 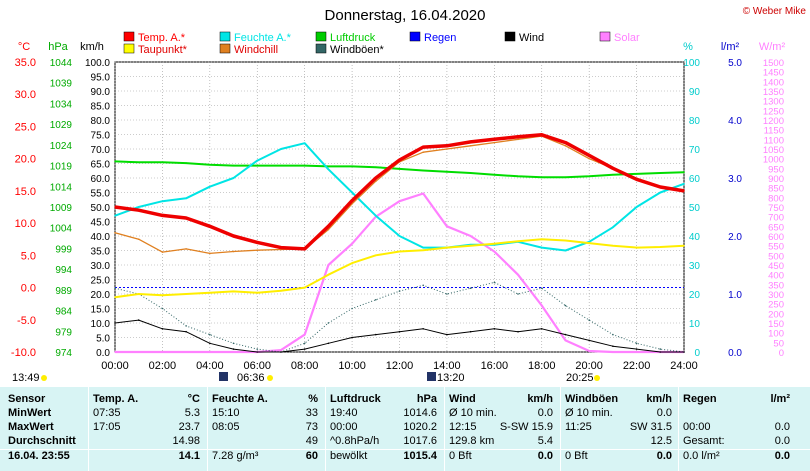 I want to click on tick-temp: 25.0, so click(x=25, y=127).